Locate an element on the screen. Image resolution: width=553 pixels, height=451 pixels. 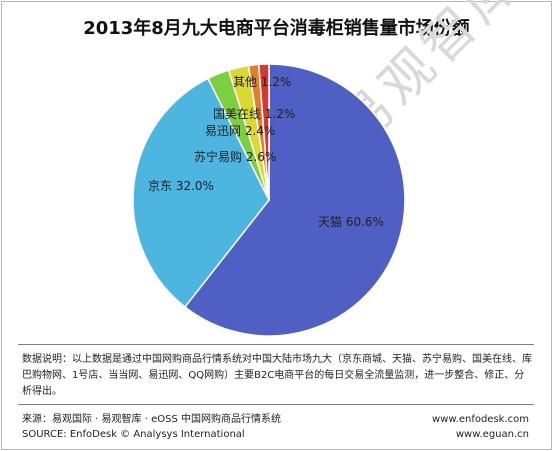
footer-urls: www.enfodesk.com www.eguan.cn is located at coordinates (480, 427).